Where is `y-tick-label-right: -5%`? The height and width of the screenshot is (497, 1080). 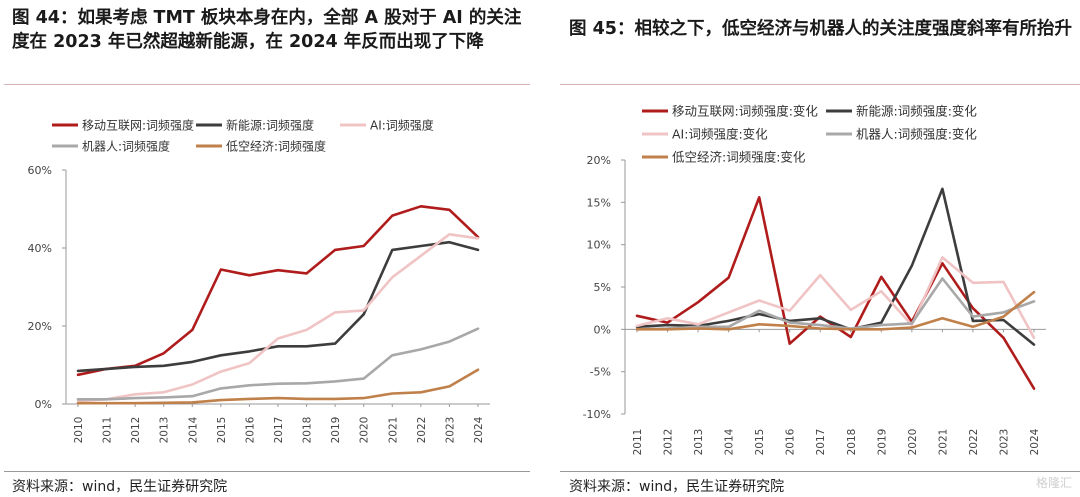 y-tick-label-right: -5% is located at coordinates (600, 372).